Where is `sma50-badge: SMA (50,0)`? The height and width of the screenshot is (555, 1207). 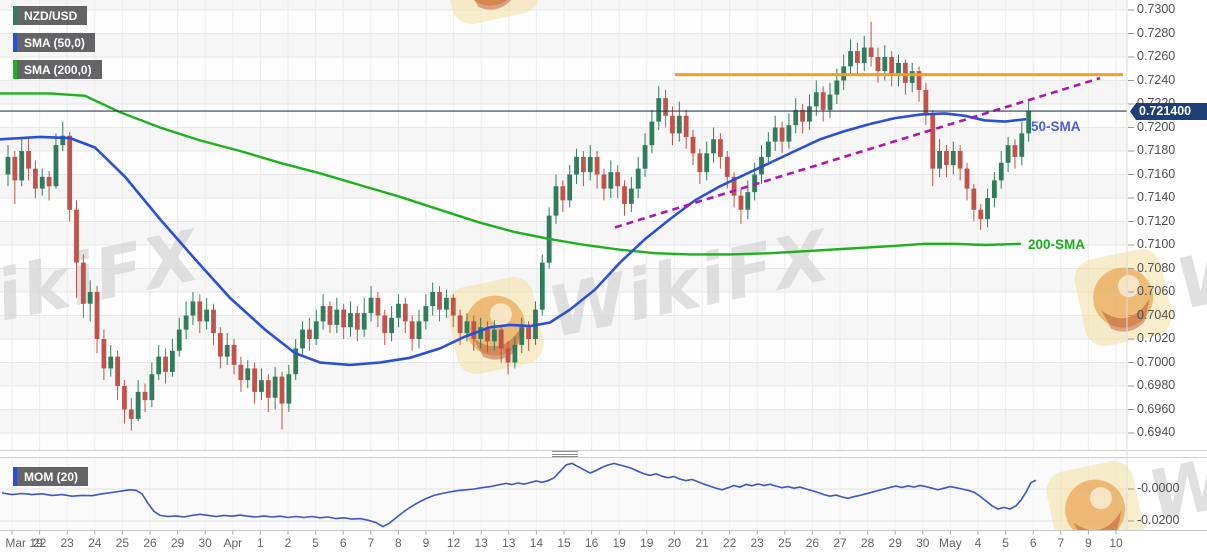
sma50-badge: SMA (50,0) is located at coordinates (54, 42).